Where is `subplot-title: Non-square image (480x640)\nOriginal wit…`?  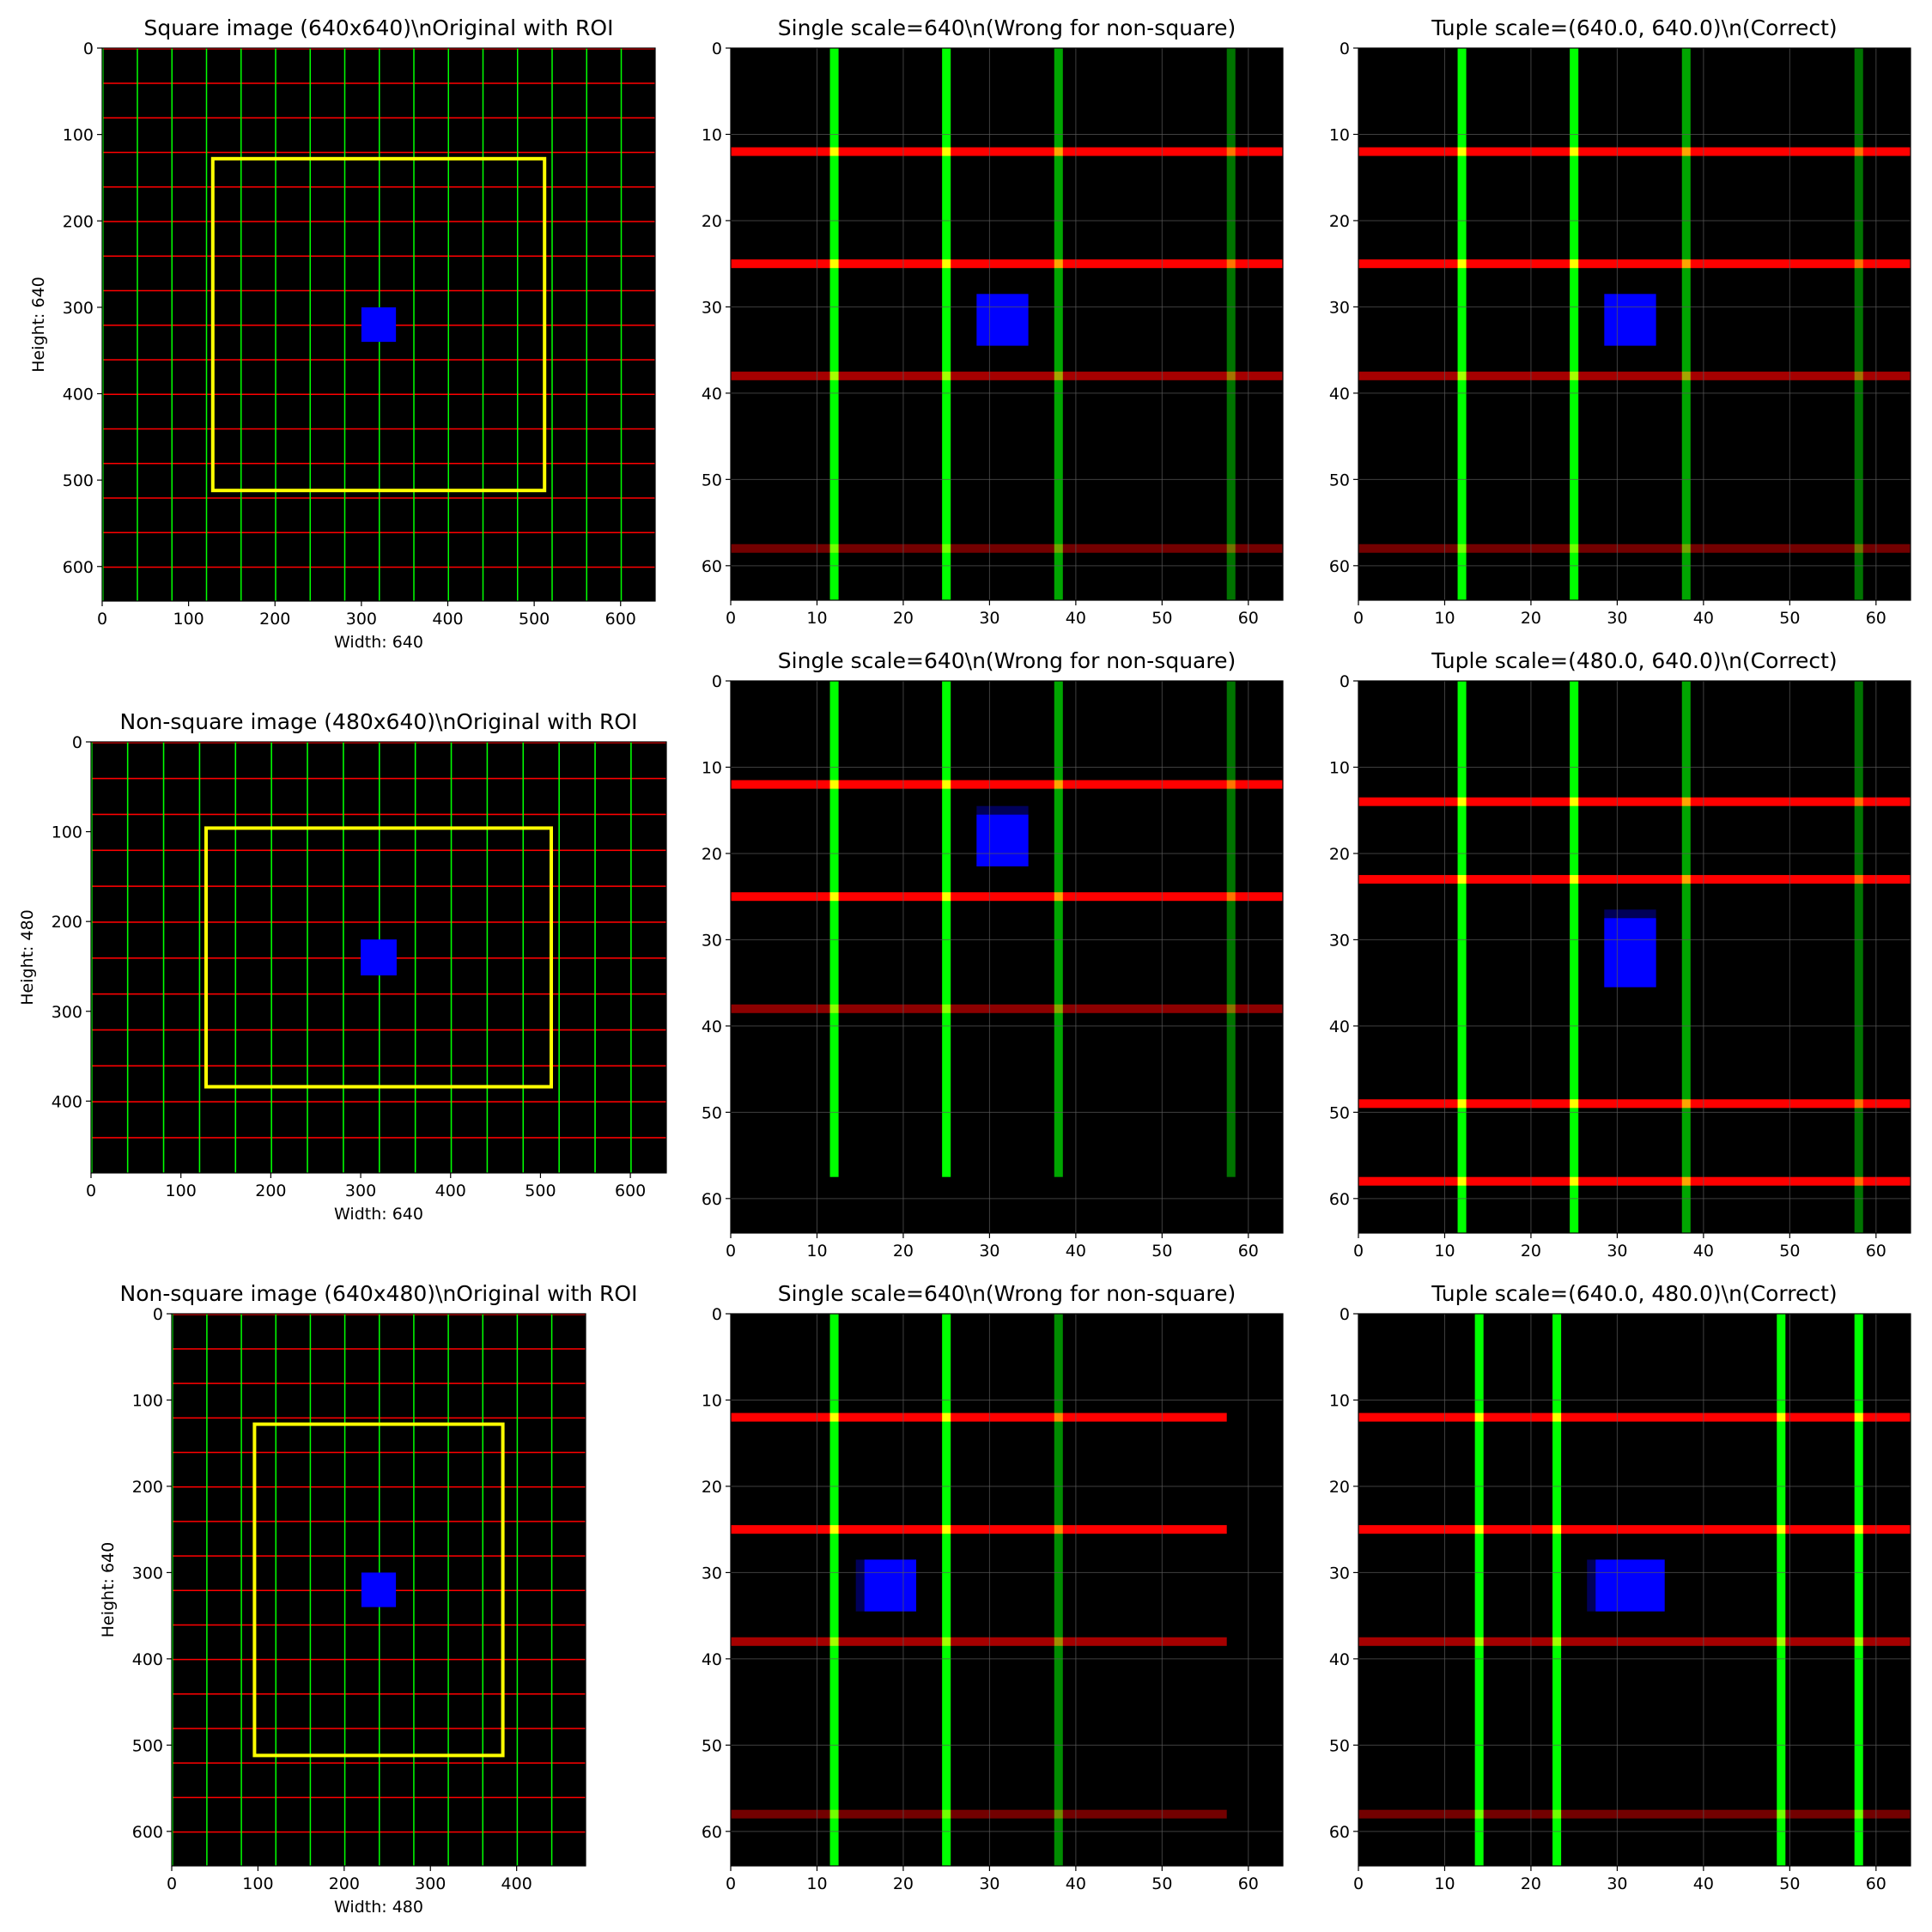
subplot-title: Non-square image (480x640)\nOriginal wit… is located at coordinates (379, 722).